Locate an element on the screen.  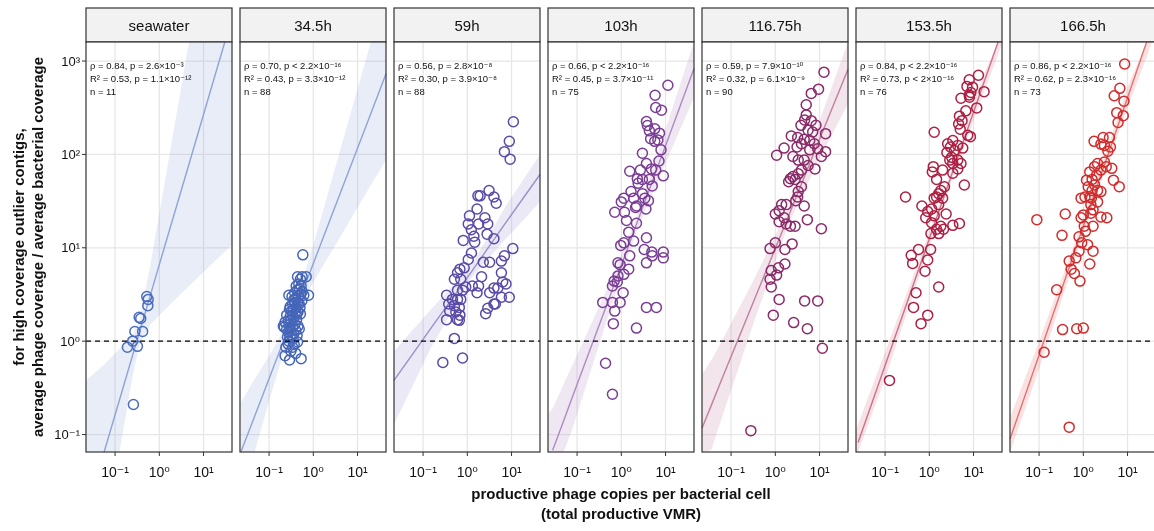
annotation: ρ = 0.59, p = 7.9×10⁻¹⁰ is located at coordinates (755, 65).